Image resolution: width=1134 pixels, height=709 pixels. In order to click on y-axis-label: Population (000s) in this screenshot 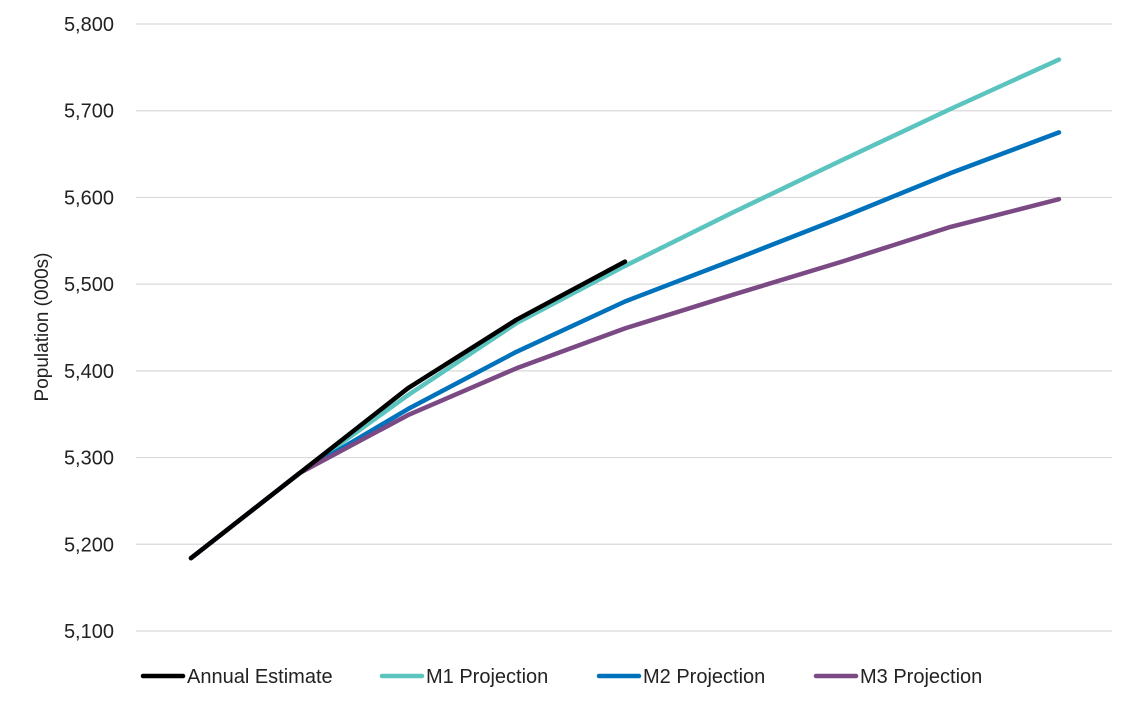, I will do `click(42, 327)`.